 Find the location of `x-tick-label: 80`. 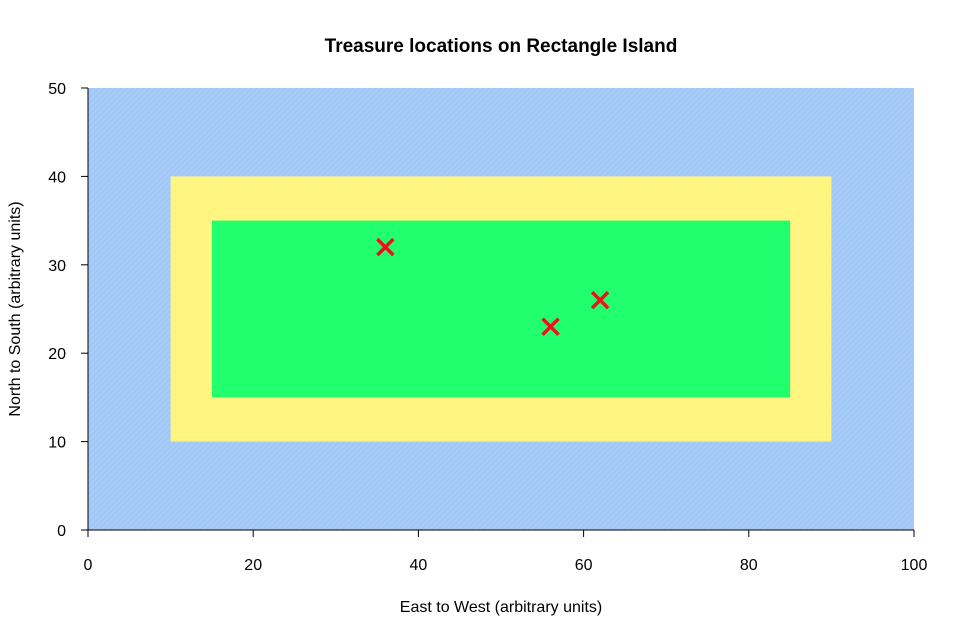

x-tick-label: 80 is located at coordinates (749, 565).